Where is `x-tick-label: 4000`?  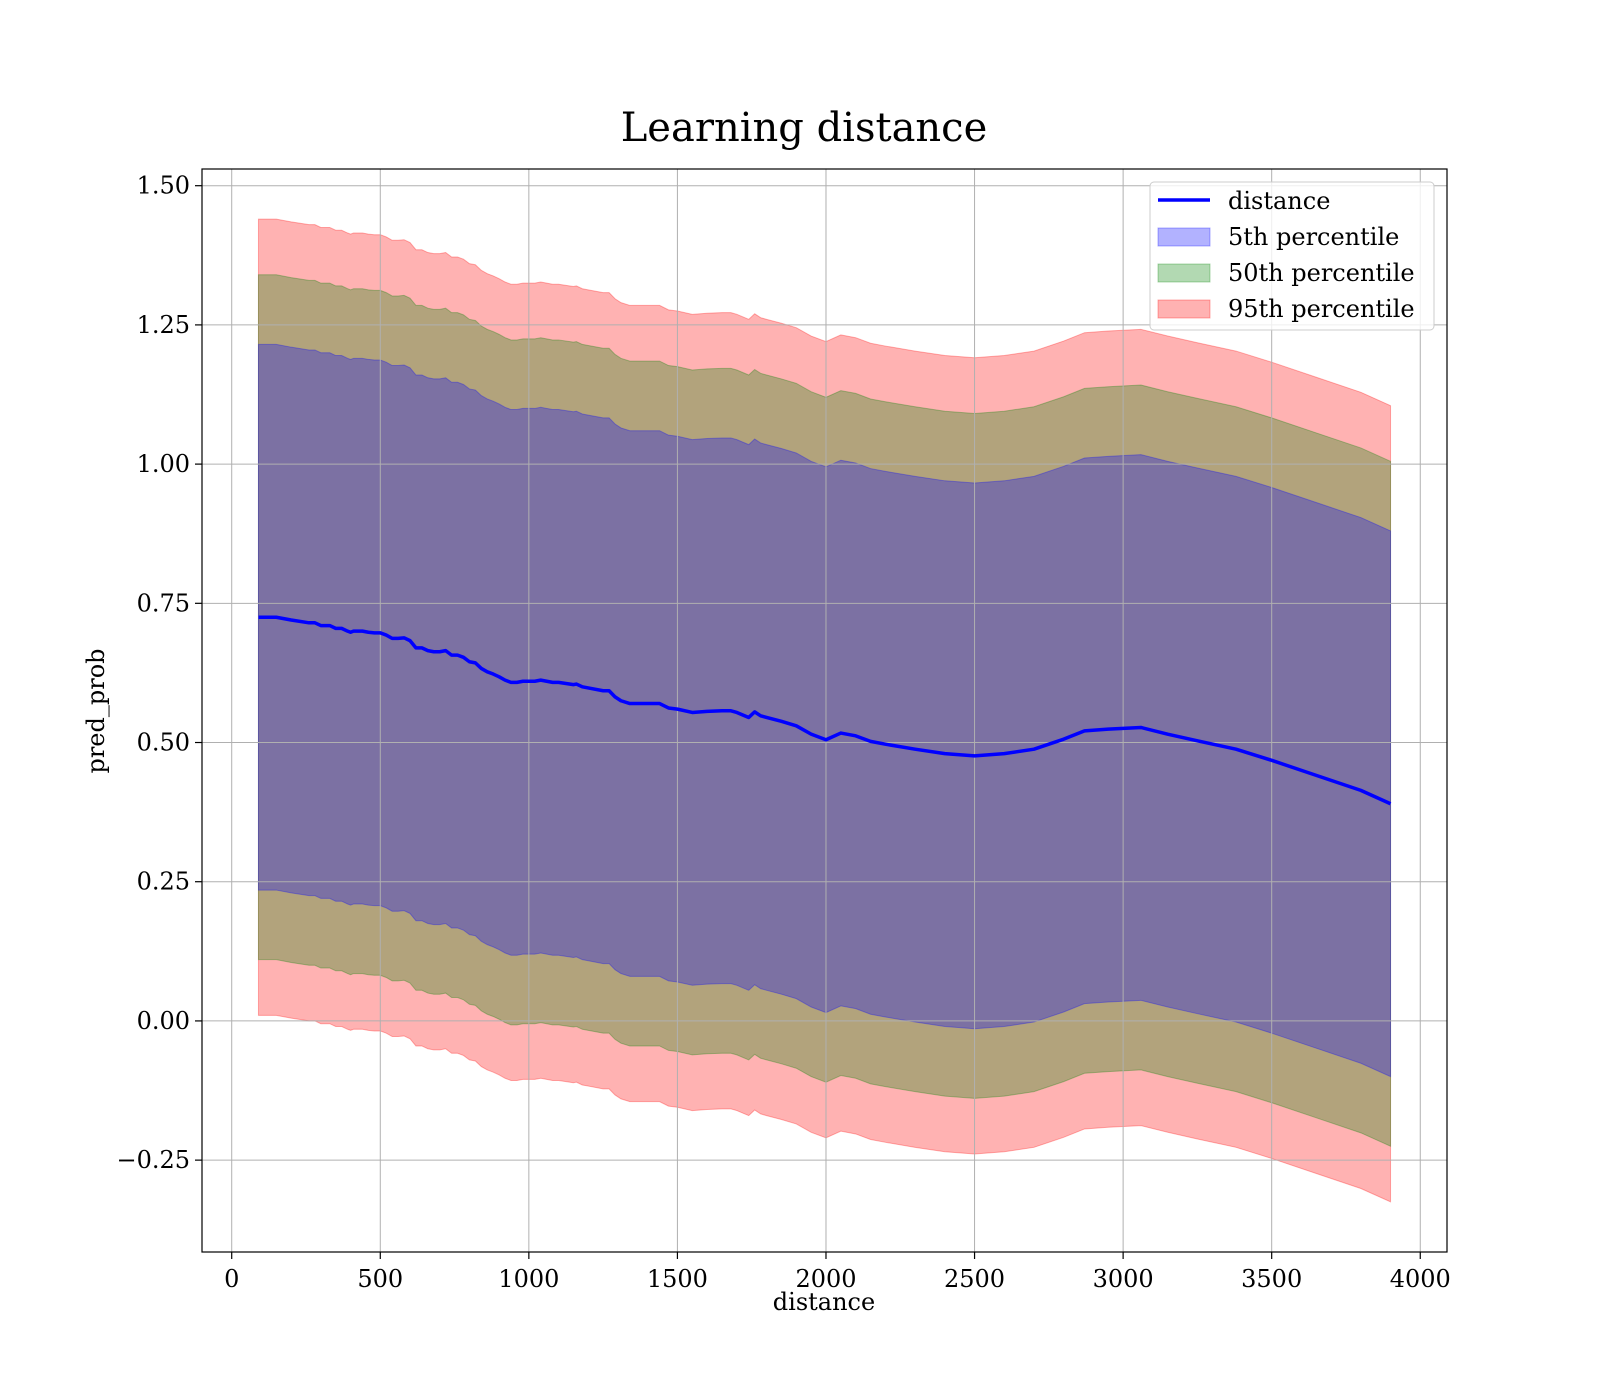 x-tick-label: 4000 is located at coordinates (1420, 1279).